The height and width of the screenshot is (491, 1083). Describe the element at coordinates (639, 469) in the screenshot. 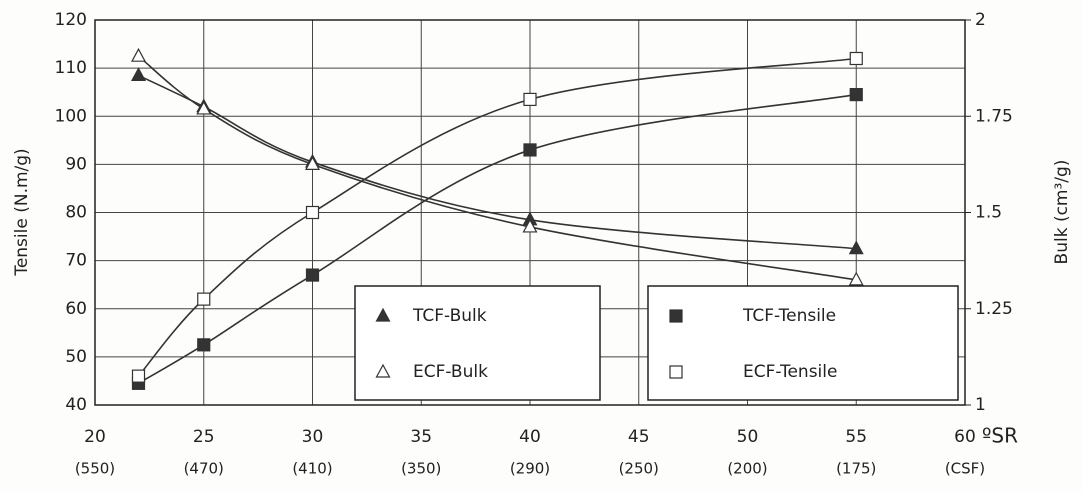

I see `x2-tick-label: (250)` at that location.